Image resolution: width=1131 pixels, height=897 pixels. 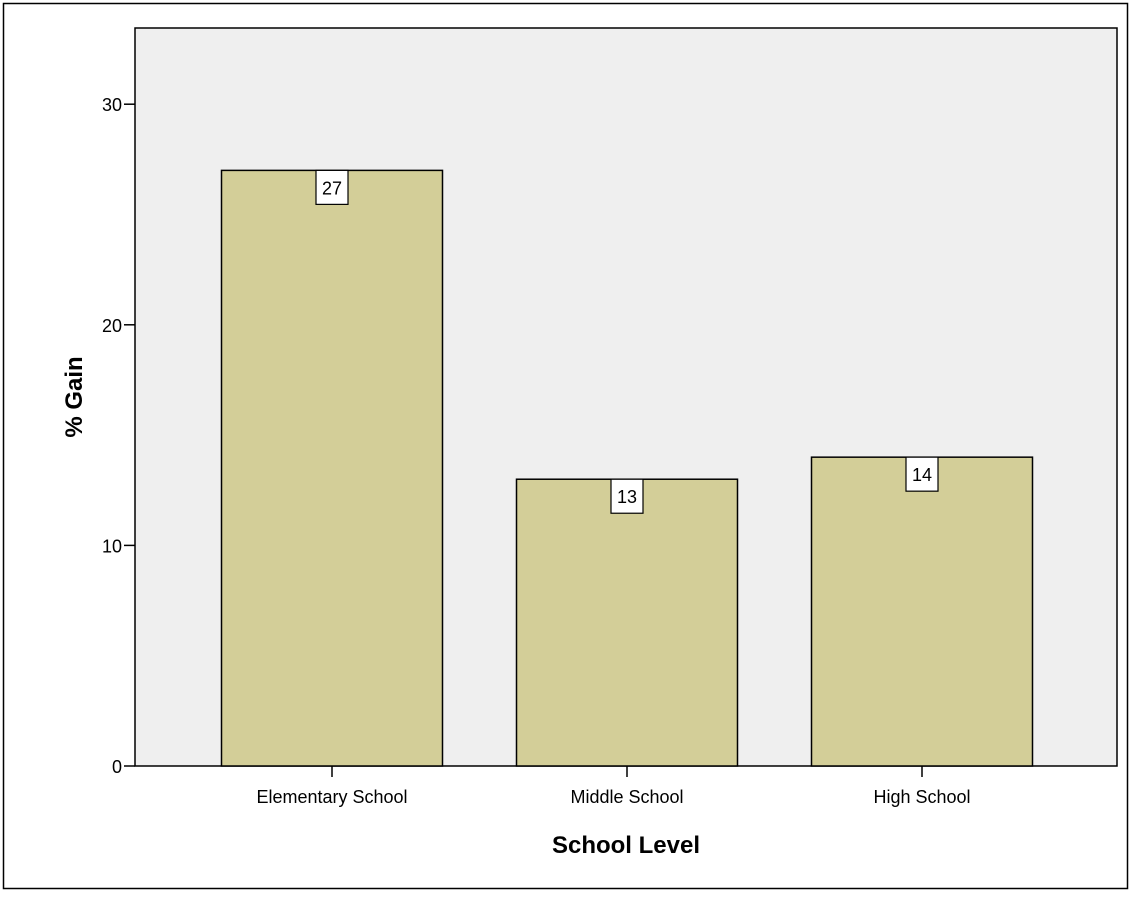 I want to click on y-tick-label: 30, so click(x=112, y=105).